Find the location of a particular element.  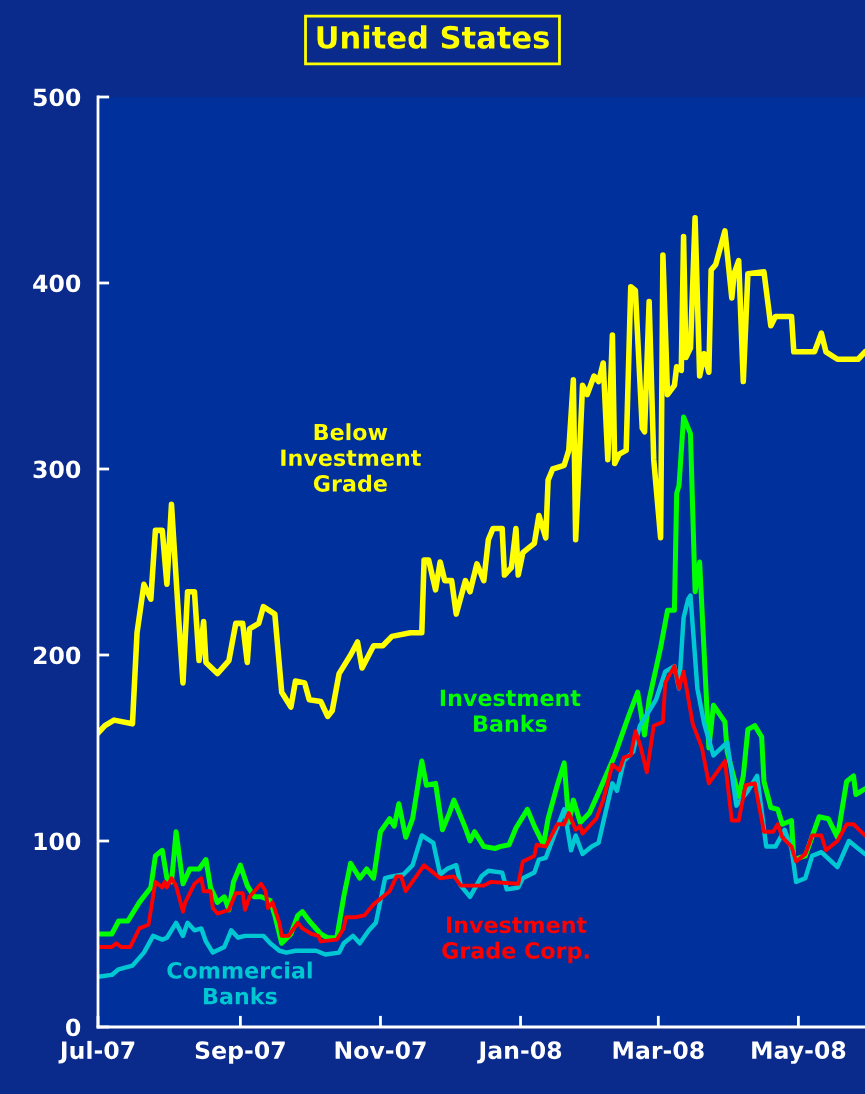

y-tick-label: 400 is located at coordinates (57, 283).